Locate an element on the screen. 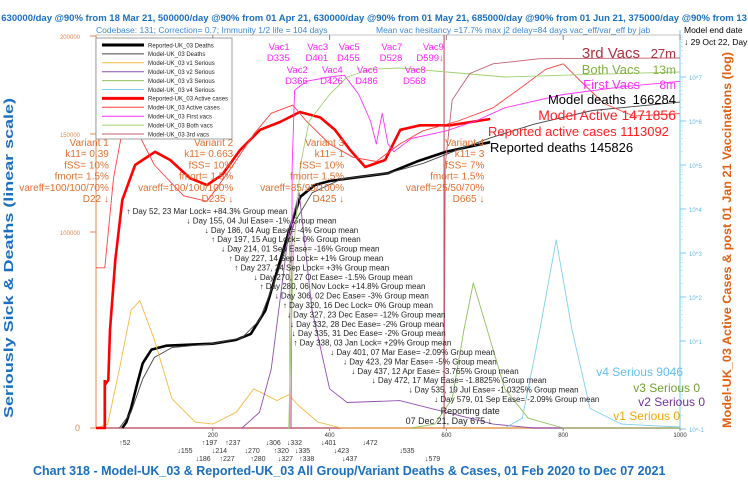 This screenshot has width=748, height=480. day-marker-label: 579 is located at coordinates (435, 459).